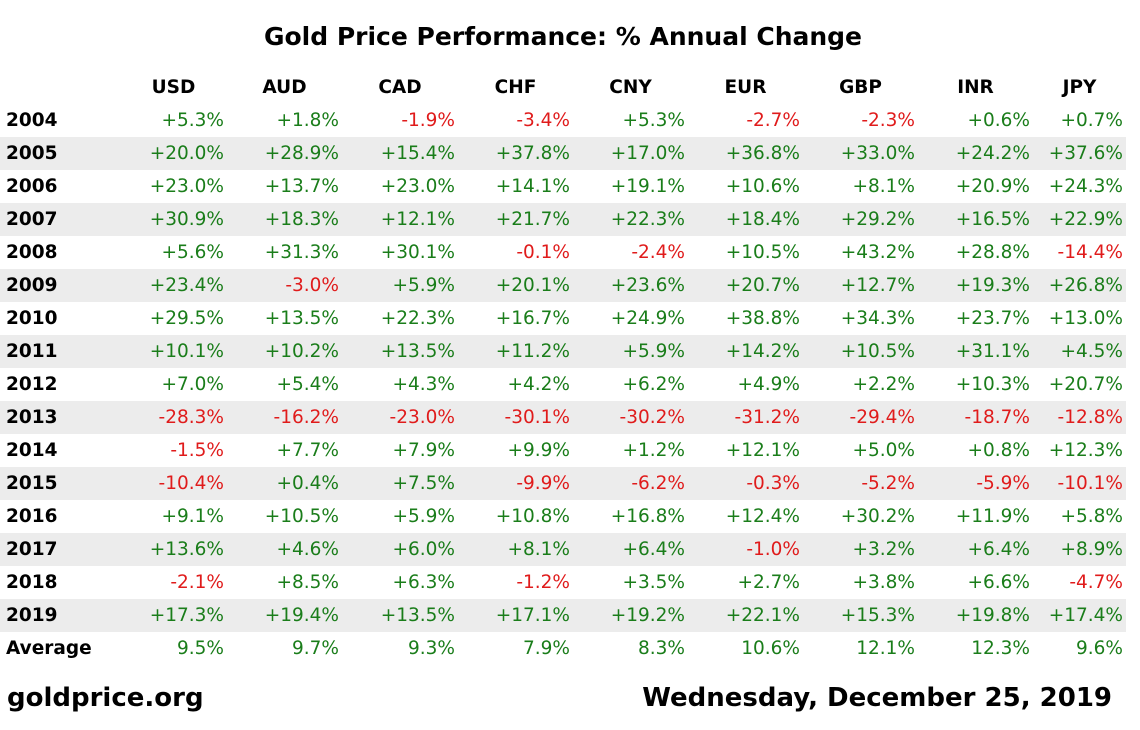 The width and height of the screenshot is (1140, 730). Describe the element at coordinates (515, 417) in the screenshot. I see `cell-2013-chf: -30.1%` at that location.